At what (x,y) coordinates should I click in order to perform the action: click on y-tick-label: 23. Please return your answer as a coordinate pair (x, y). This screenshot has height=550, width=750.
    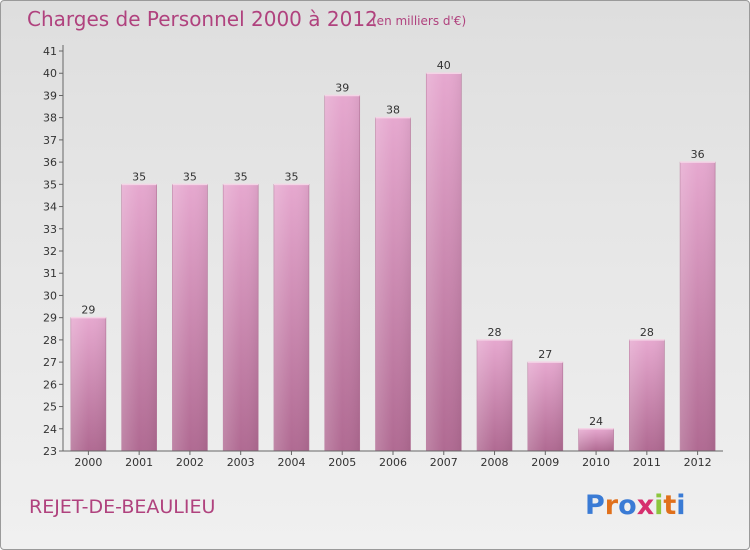
    Looking at the image, I should click on (50, 451).